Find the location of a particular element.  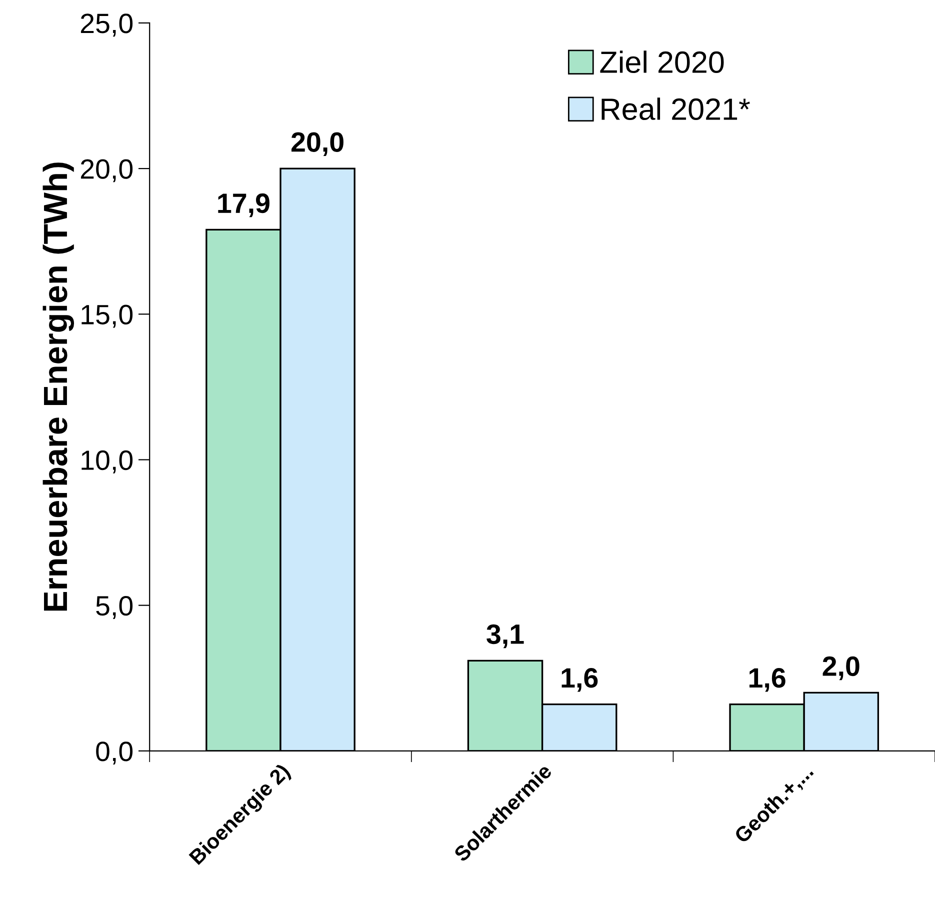

data-label: 3,1 is located at coordinates (505, 636).